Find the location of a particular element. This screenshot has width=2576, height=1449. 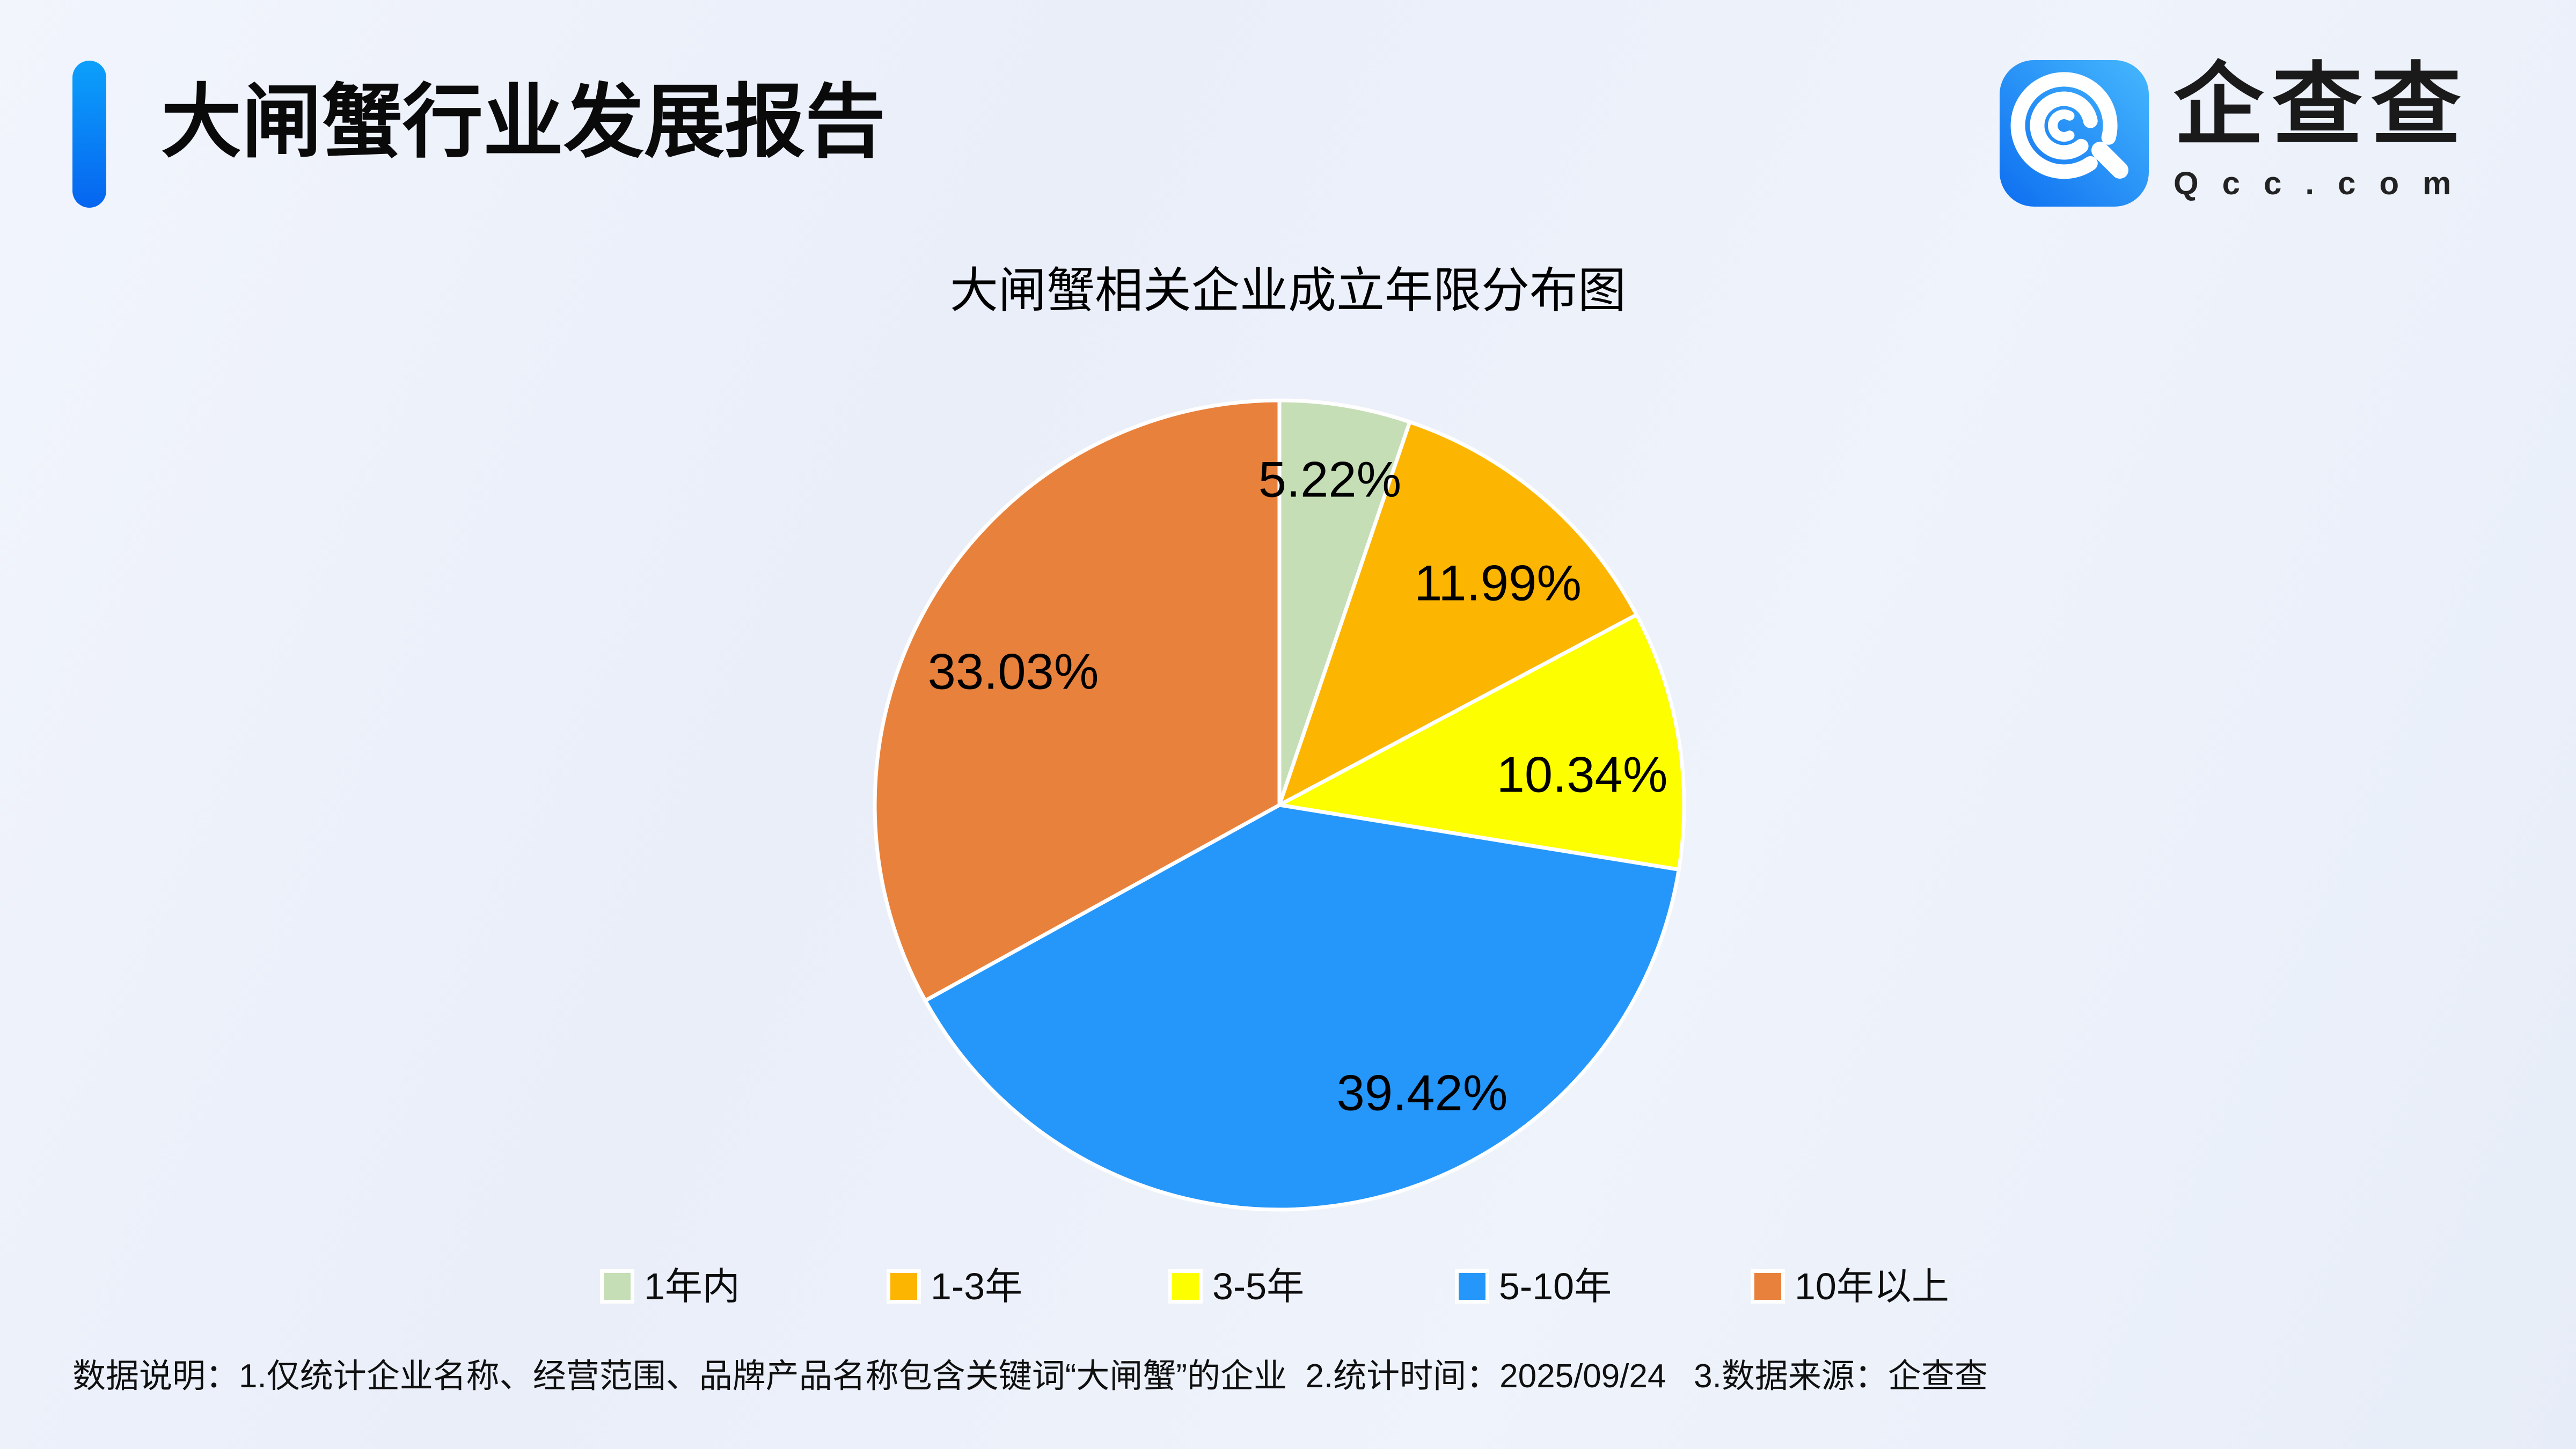

legend-item-1: 1-3年 is located at coordinates (954, 1286).